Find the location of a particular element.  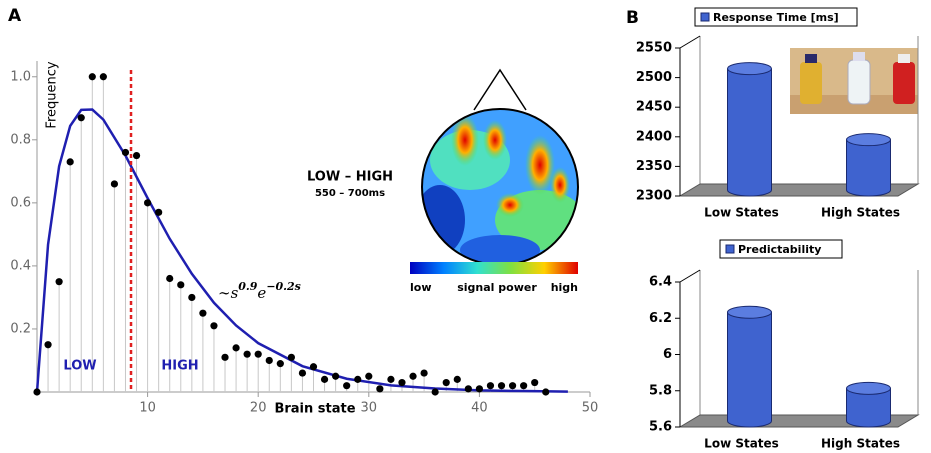

x-axis-title: Brain state is located at coordinates (314, 409).